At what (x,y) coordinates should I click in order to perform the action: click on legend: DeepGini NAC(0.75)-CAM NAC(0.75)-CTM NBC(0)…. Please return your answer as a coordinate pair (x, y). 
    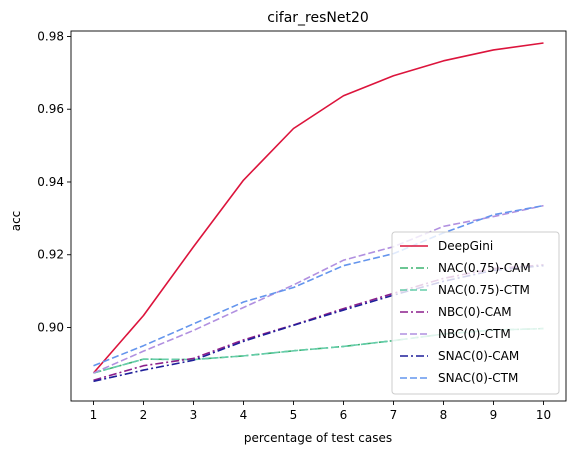
    Looking at the image, I should click on (475, 313).